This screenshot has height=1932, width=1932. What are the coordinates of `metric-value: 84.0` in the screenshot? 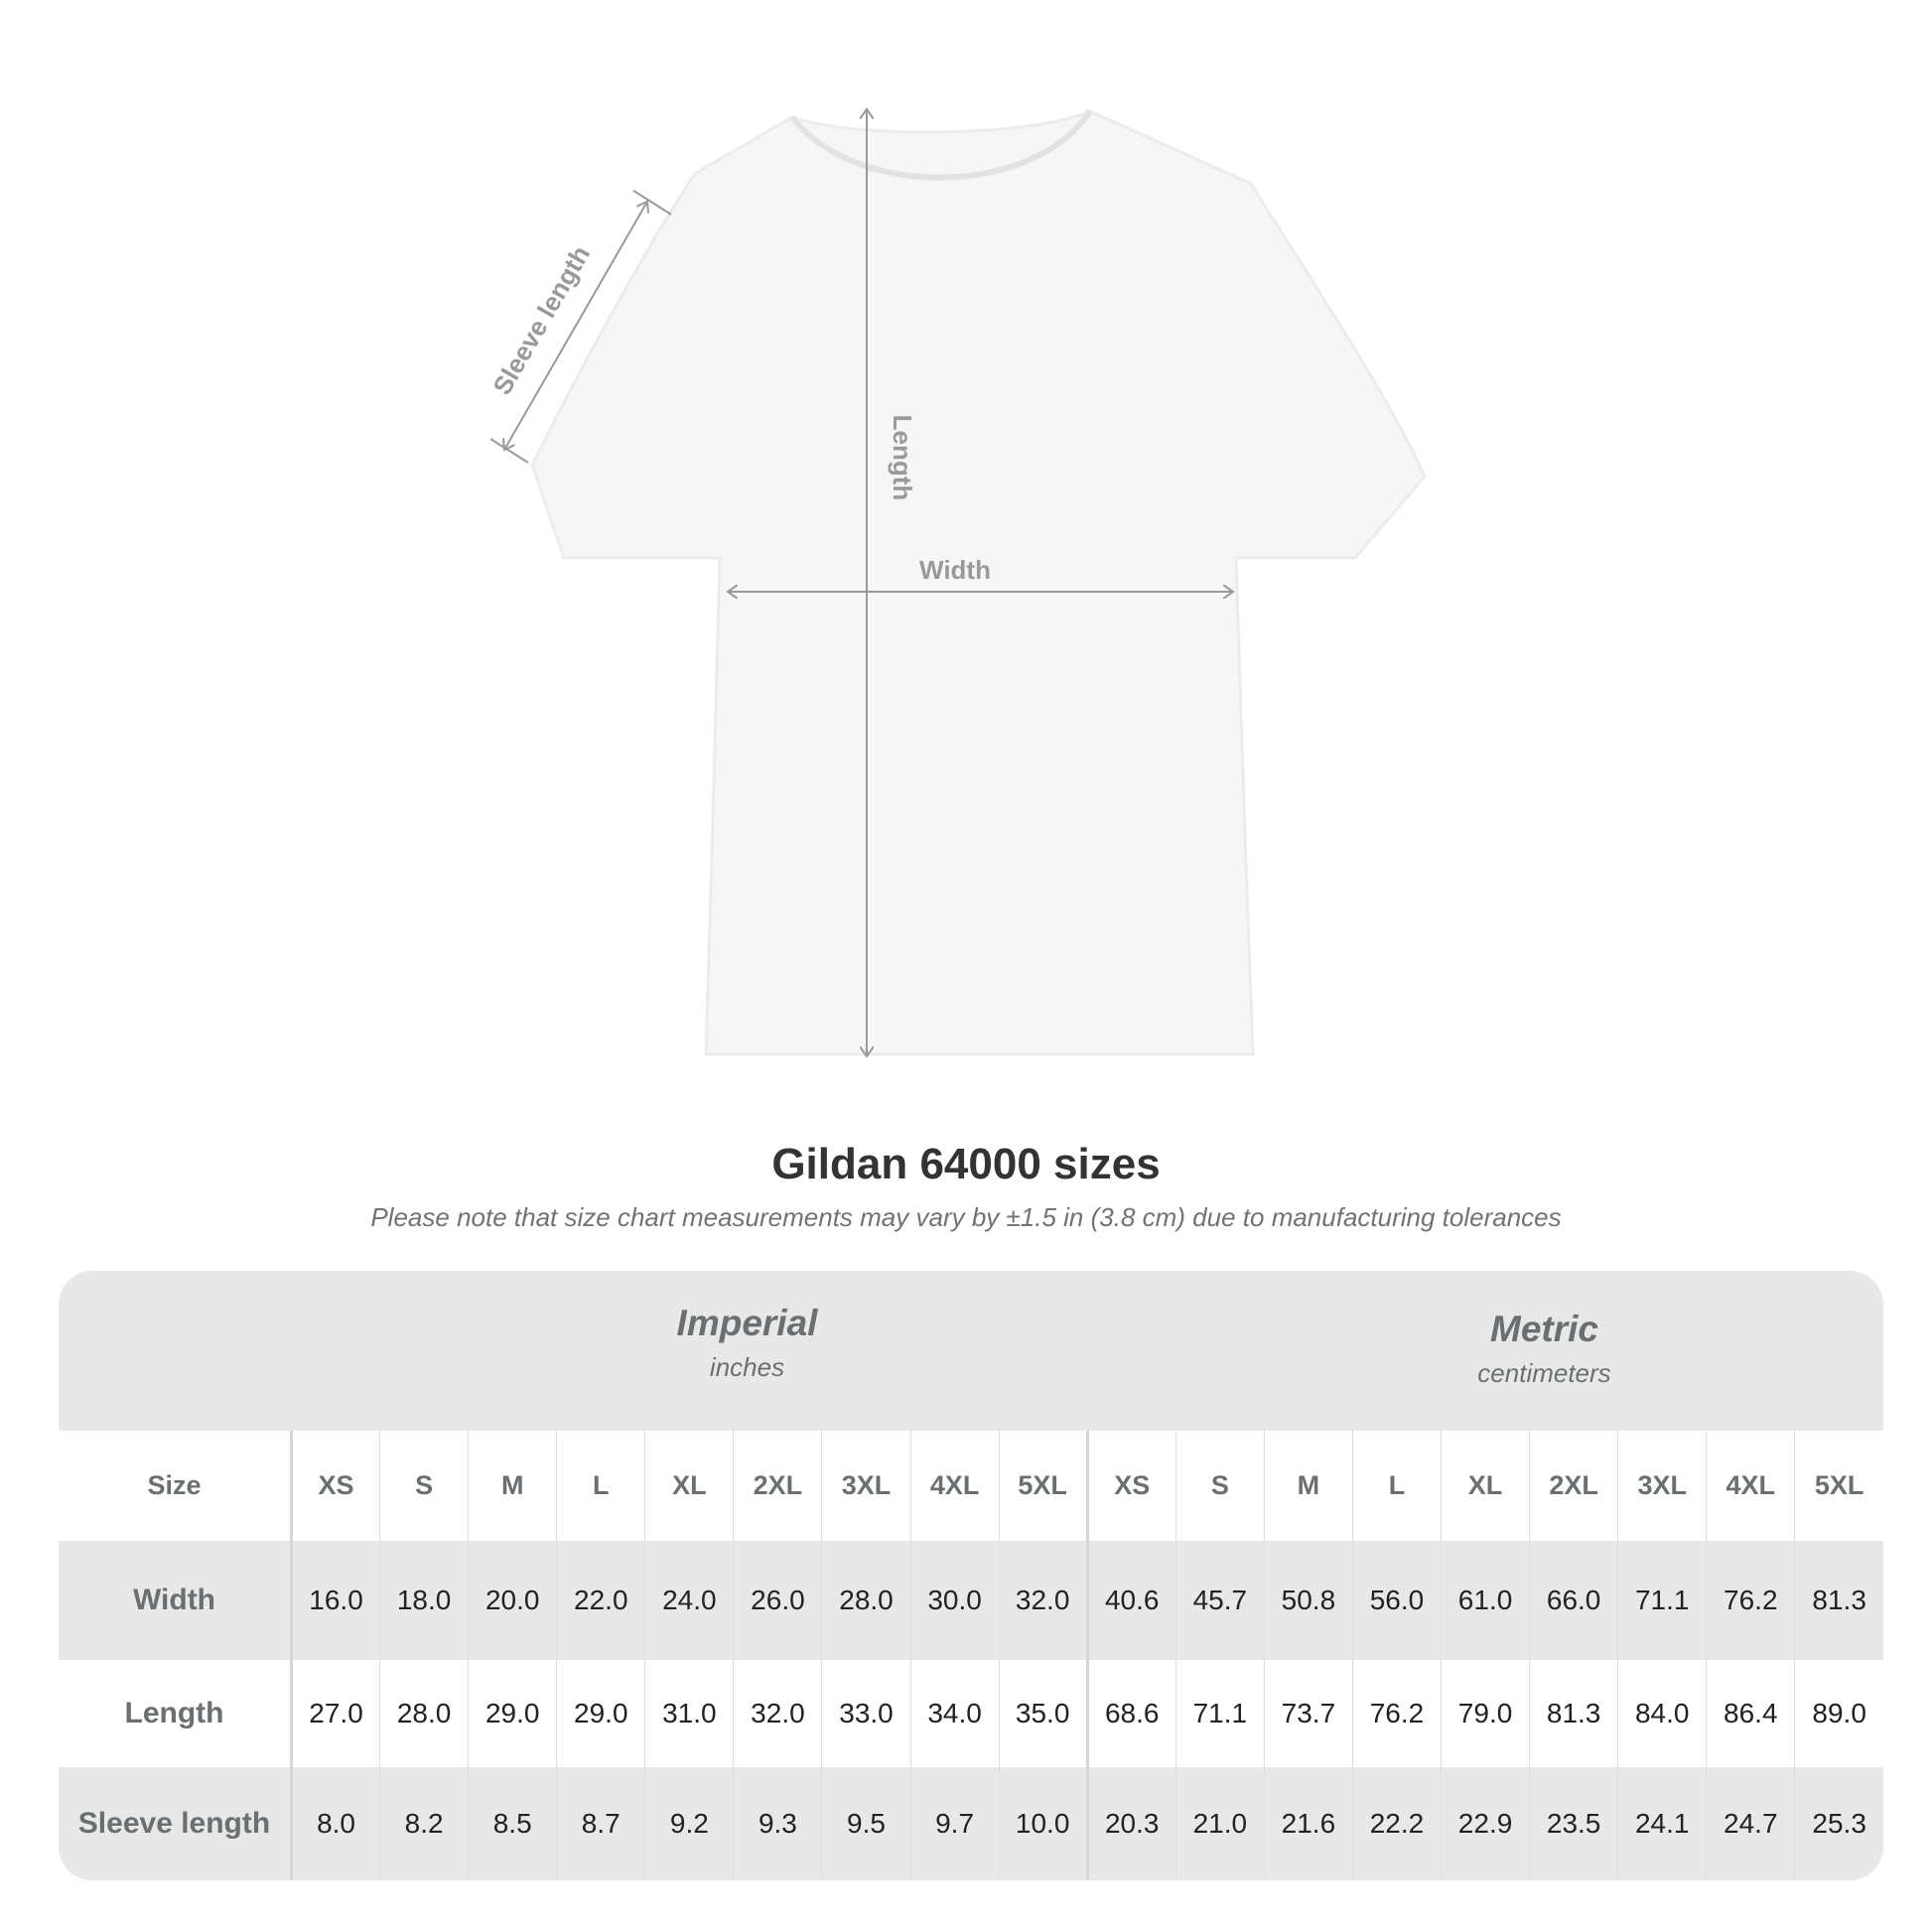 It's located at (1662, 1714).